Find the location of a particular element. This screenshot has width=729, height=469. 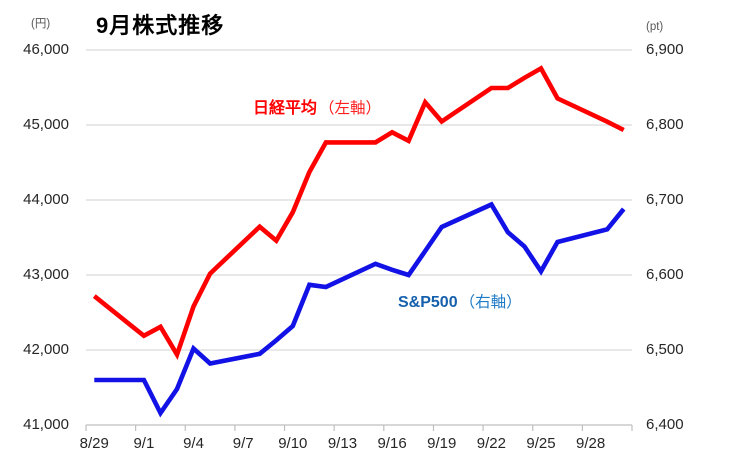

left-axis-tick-label: 43,000 is located at coordinates (46, 274).